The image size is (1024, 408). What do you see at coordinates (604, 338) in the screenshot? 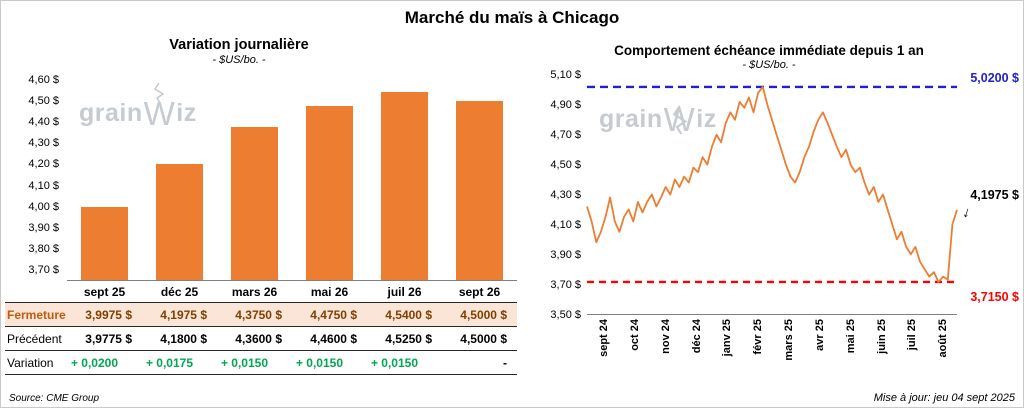
I see `month-label: sept 24` at bounding box center [604, 338].